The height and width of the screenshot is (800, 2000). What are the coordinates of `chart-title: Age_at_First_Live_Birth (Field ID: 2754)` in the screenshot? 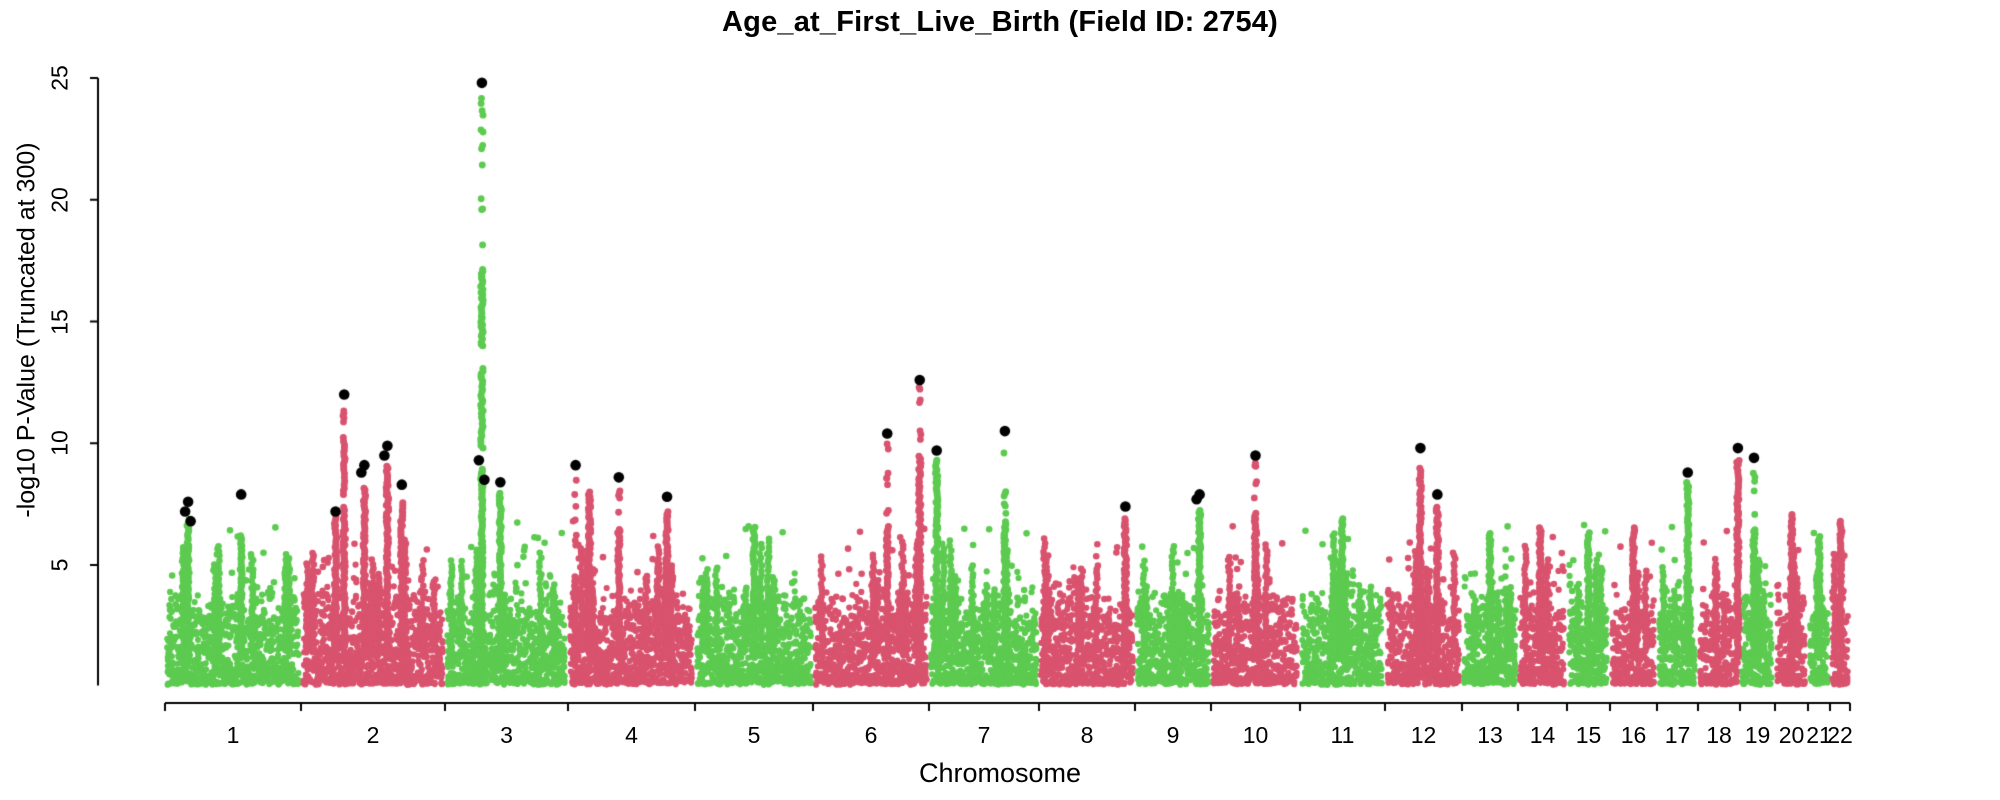 It's located at (1000, 22).